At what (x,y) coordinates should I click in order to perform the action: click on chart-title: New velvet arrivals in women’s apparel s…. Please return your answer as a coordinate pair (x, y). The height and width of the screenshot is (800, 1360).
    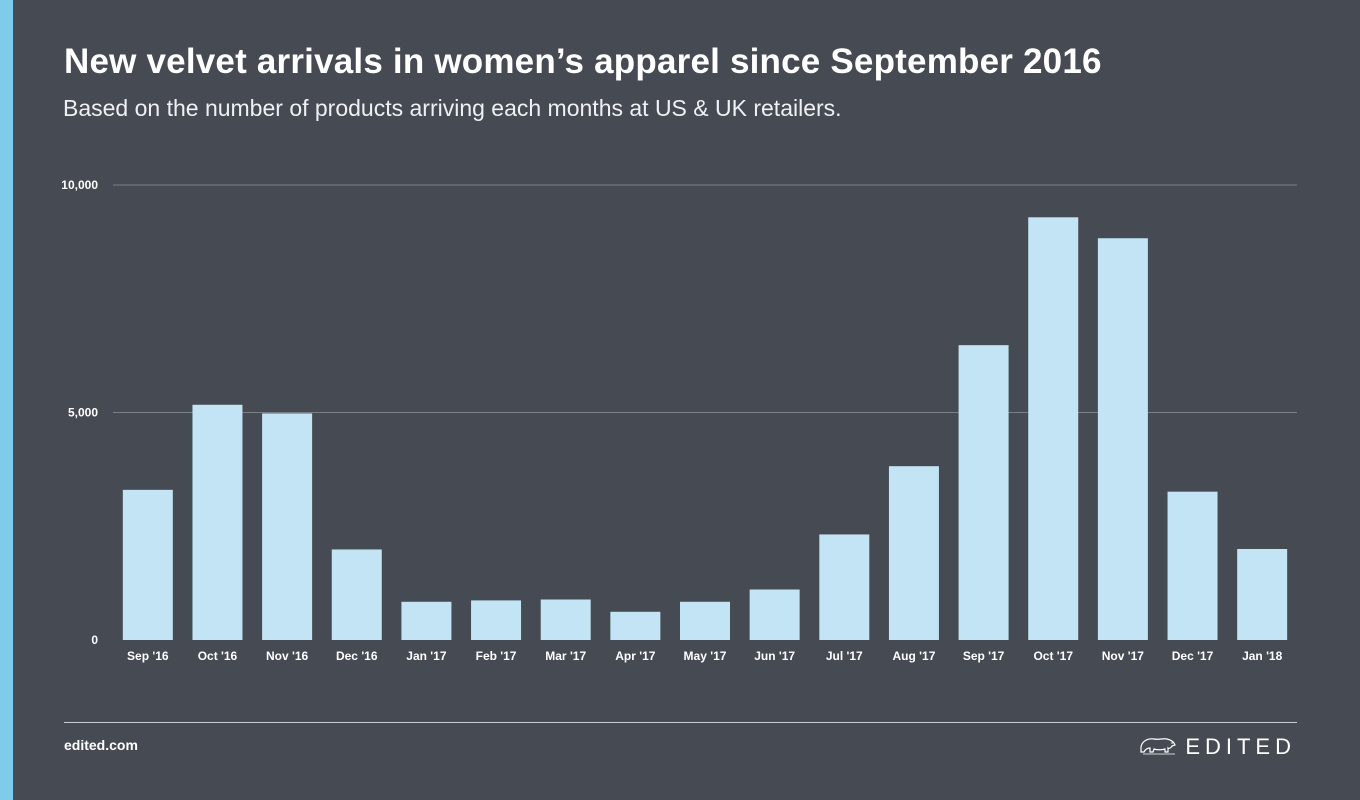
    Looking at the image, I should click on (583, 61).